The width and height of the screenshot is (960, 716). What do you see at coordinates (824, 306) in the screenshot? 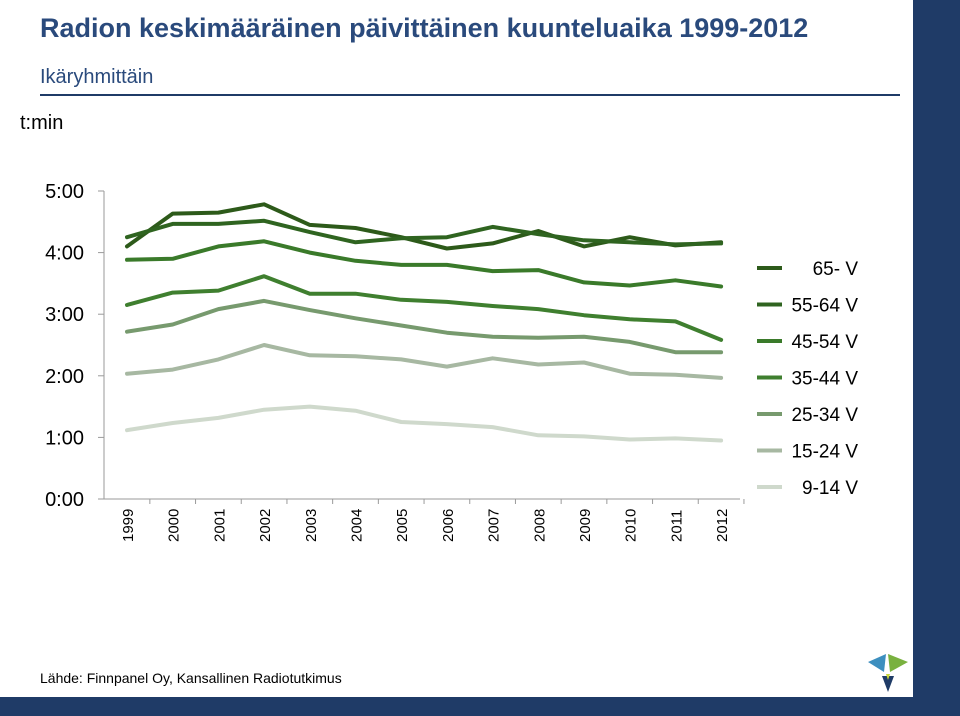
I see `legend-label: 55-64 V` at bounding box center [824, 306].